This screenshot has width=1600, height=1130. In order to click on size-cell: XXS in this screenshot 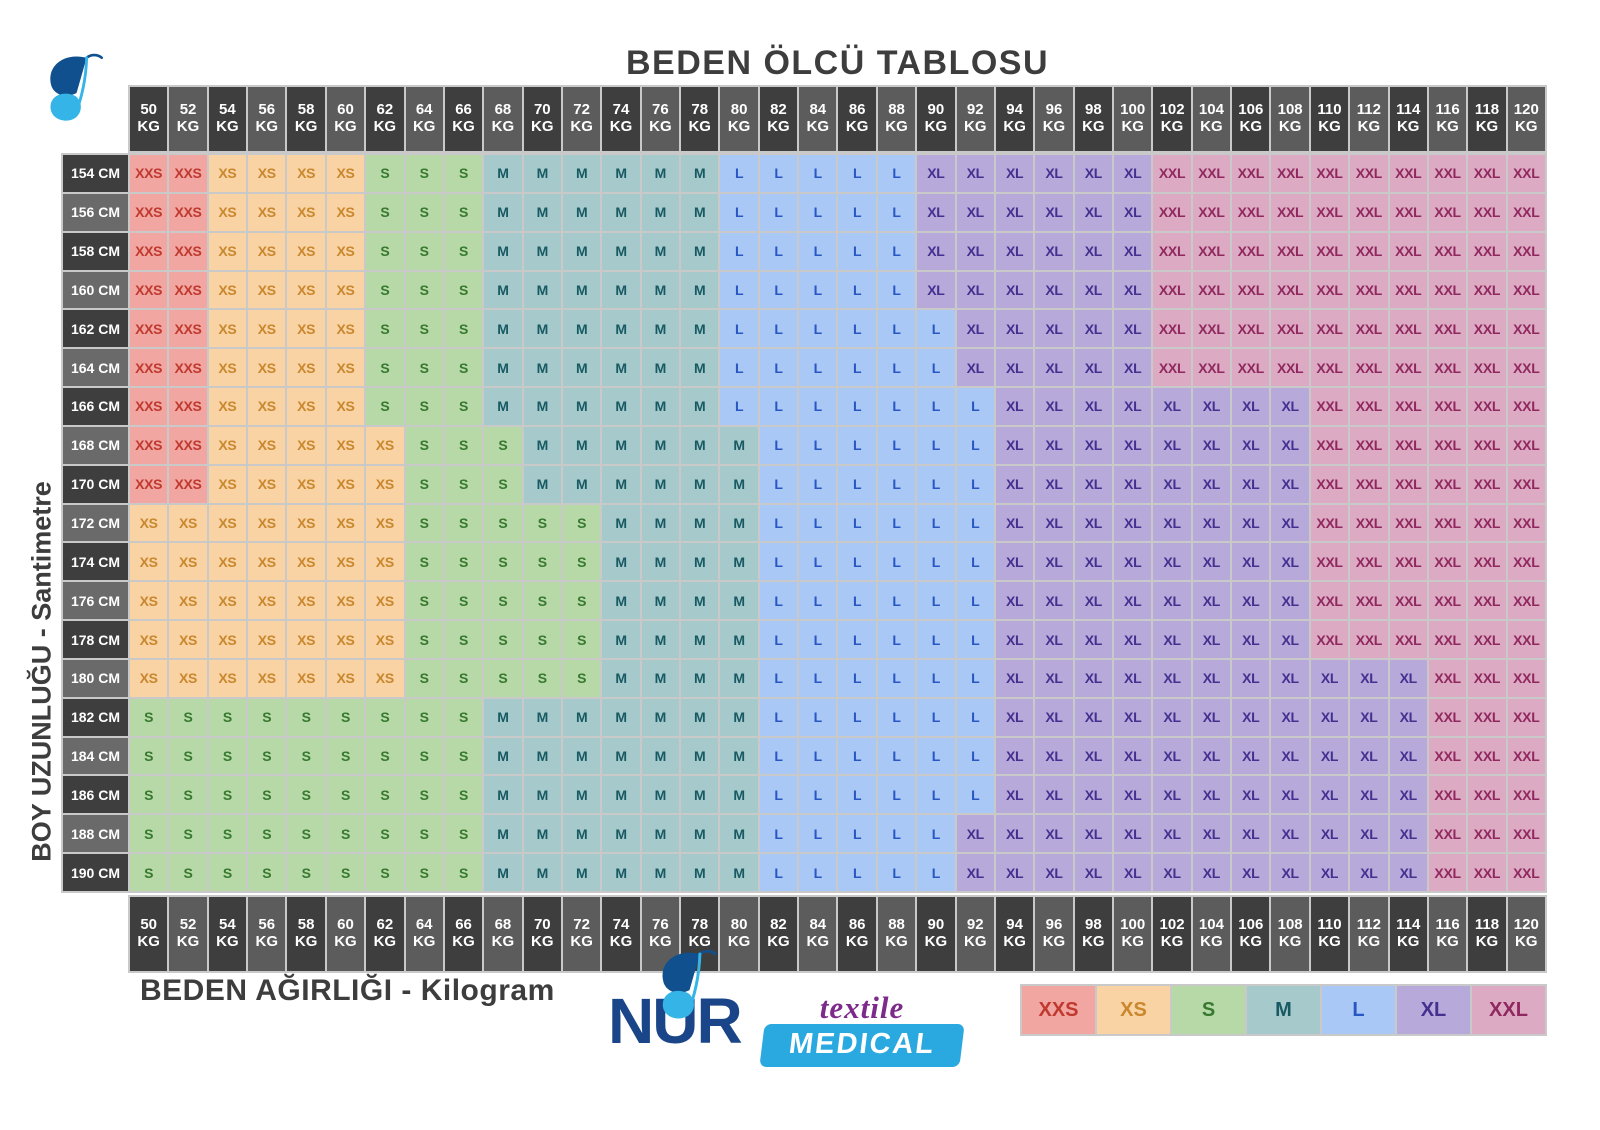, I will do `click(188, 368)`.